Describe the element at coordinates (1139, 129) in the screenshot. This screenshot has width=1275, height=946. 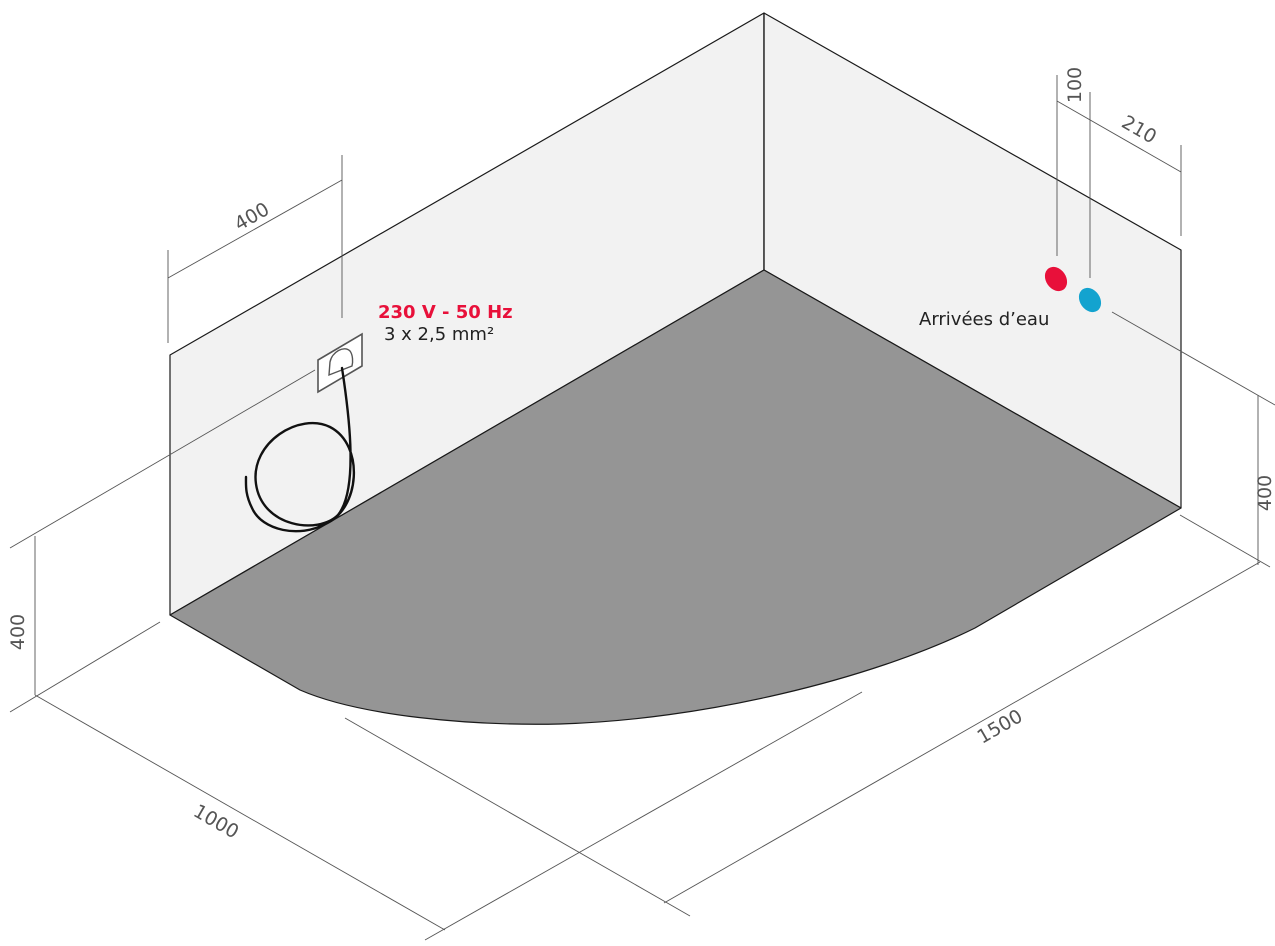
I see `dimension-inlet-offset-label: 210` at that location.